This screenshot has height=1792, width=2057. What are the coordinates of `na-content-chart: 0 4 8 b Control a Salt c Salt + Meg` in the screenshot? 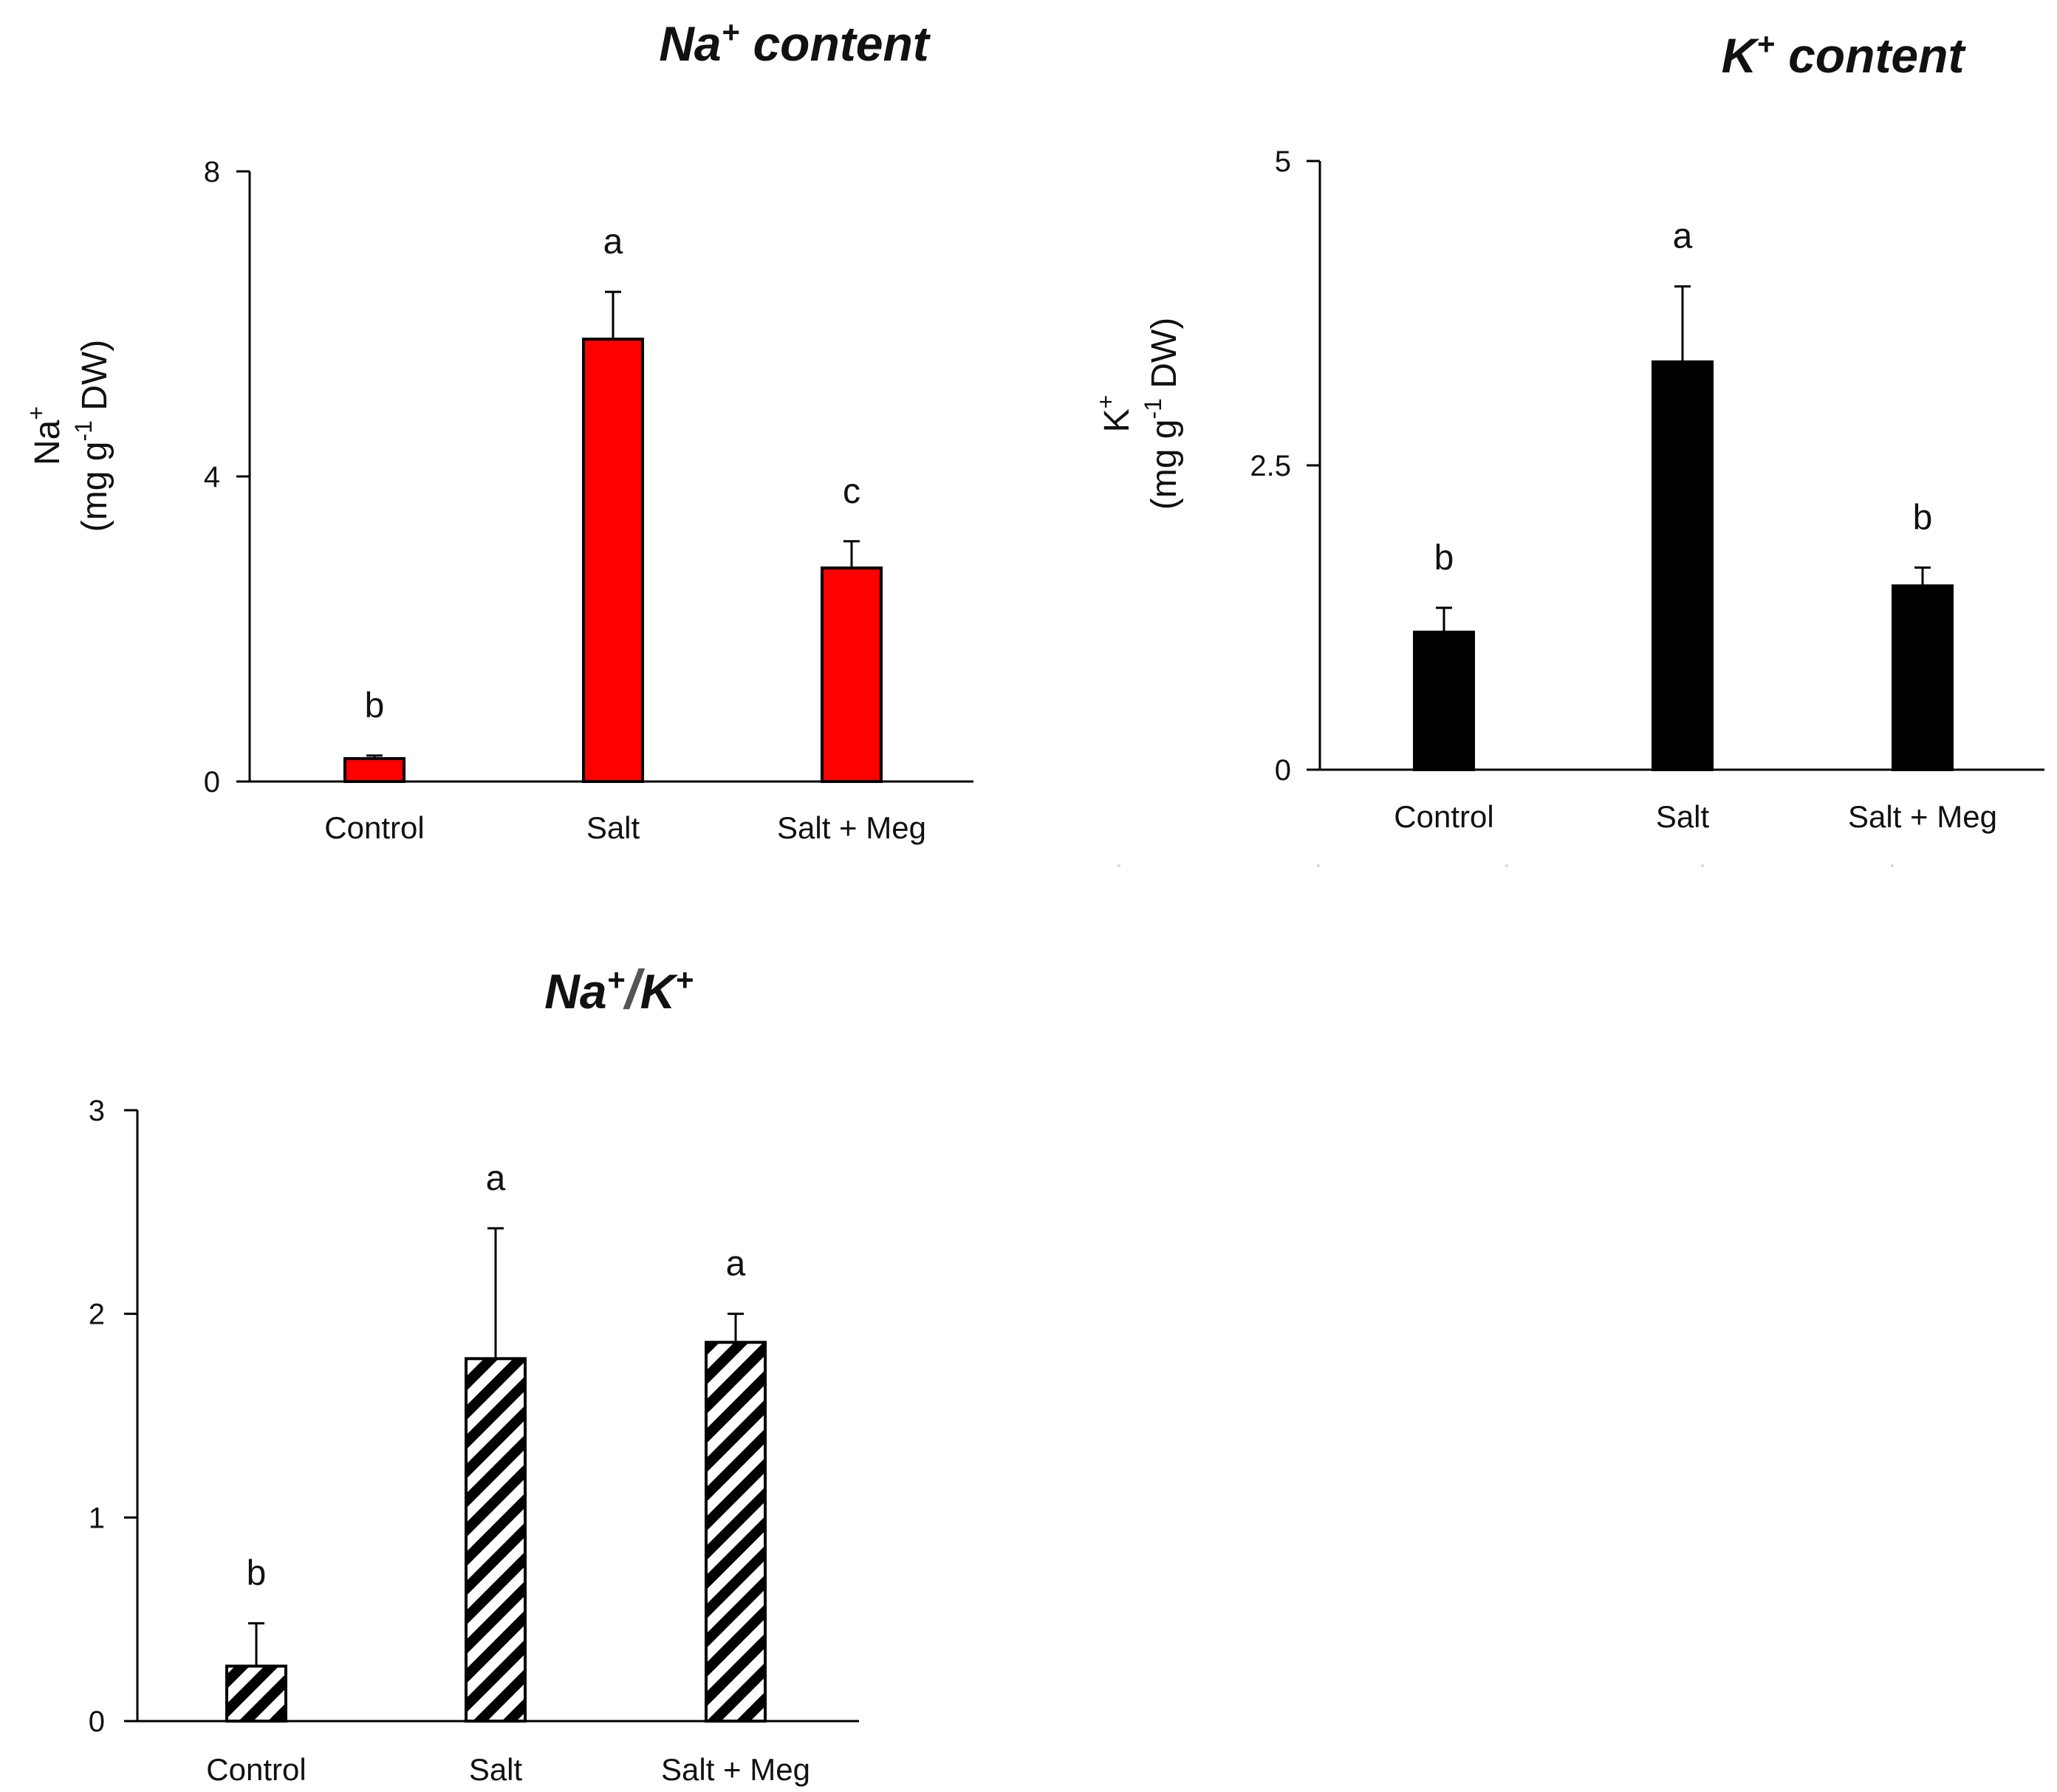 It's located at (588, 500).